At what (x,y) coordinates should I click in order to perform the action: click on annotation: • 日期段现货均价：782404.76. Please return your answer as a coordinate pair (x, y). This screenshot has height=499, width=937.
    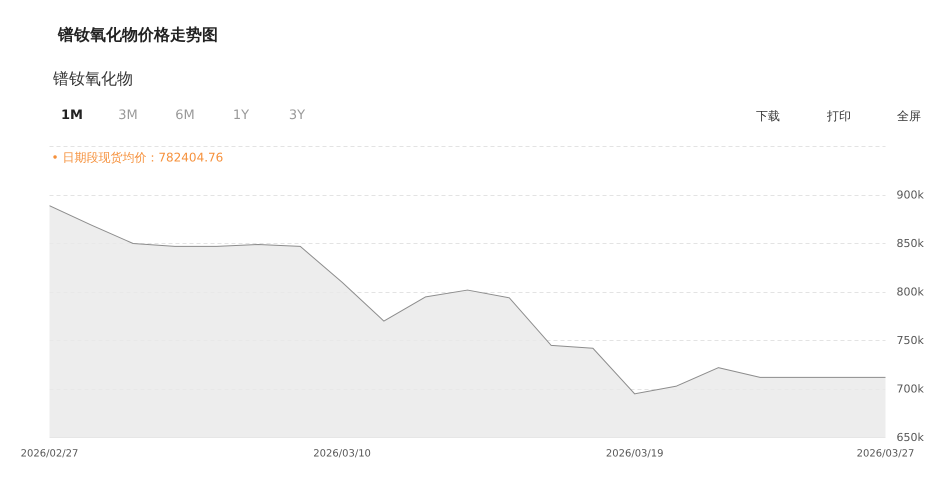
    Looking at the image, I should click on (138, 157).